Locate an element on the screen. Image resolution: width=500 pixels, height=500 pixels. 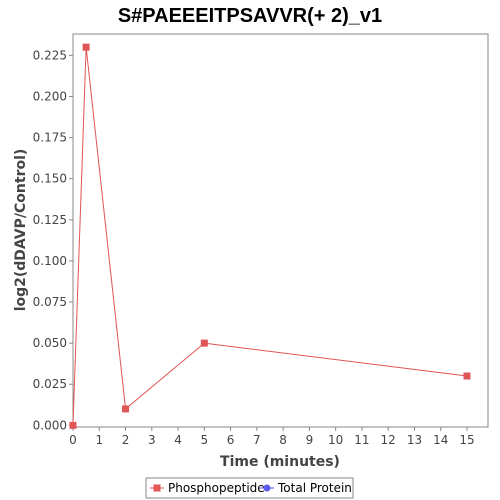
y-tick-label: 0.125 is located at coordinates (50, 220).